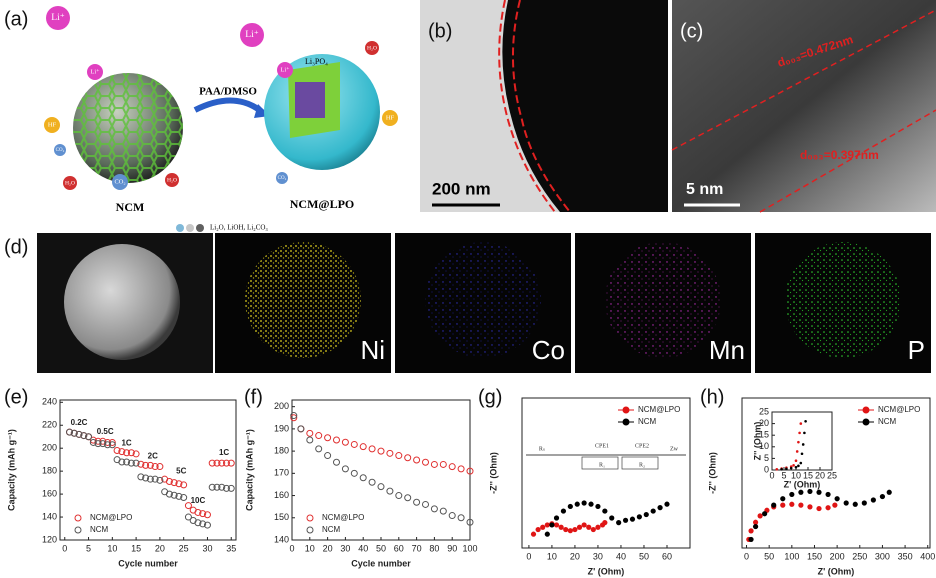 This screenshot has width=936, height=578. Describe the element at coordinates (228, 106) in the screenshot. I see `arrow` at that location.